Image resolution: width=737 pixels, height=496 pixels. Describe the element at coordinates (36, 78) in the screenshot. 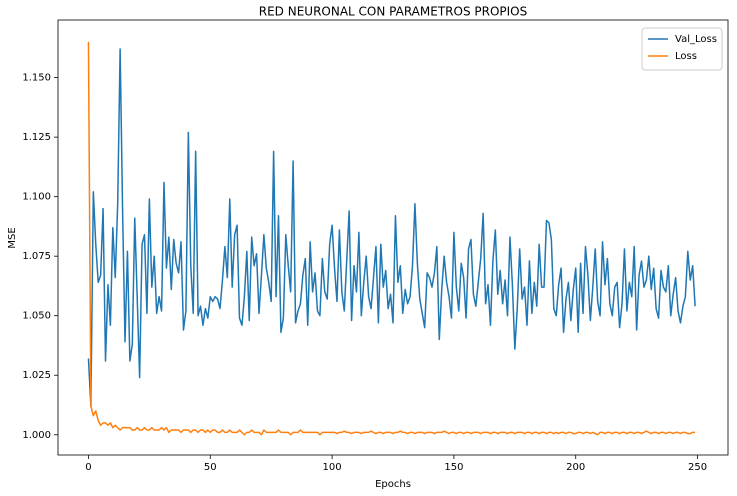

I see `y-tick-label: 1.150` at that location.